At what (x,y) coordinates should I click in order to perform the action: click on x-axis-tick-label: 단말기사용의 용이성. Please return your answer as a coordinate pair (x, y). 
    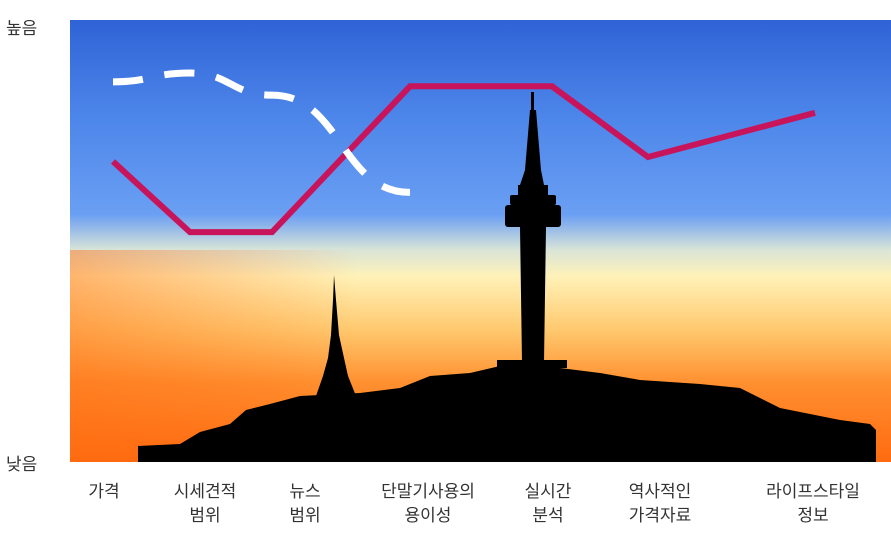
    Looking at the image, I should click on (428, 504).